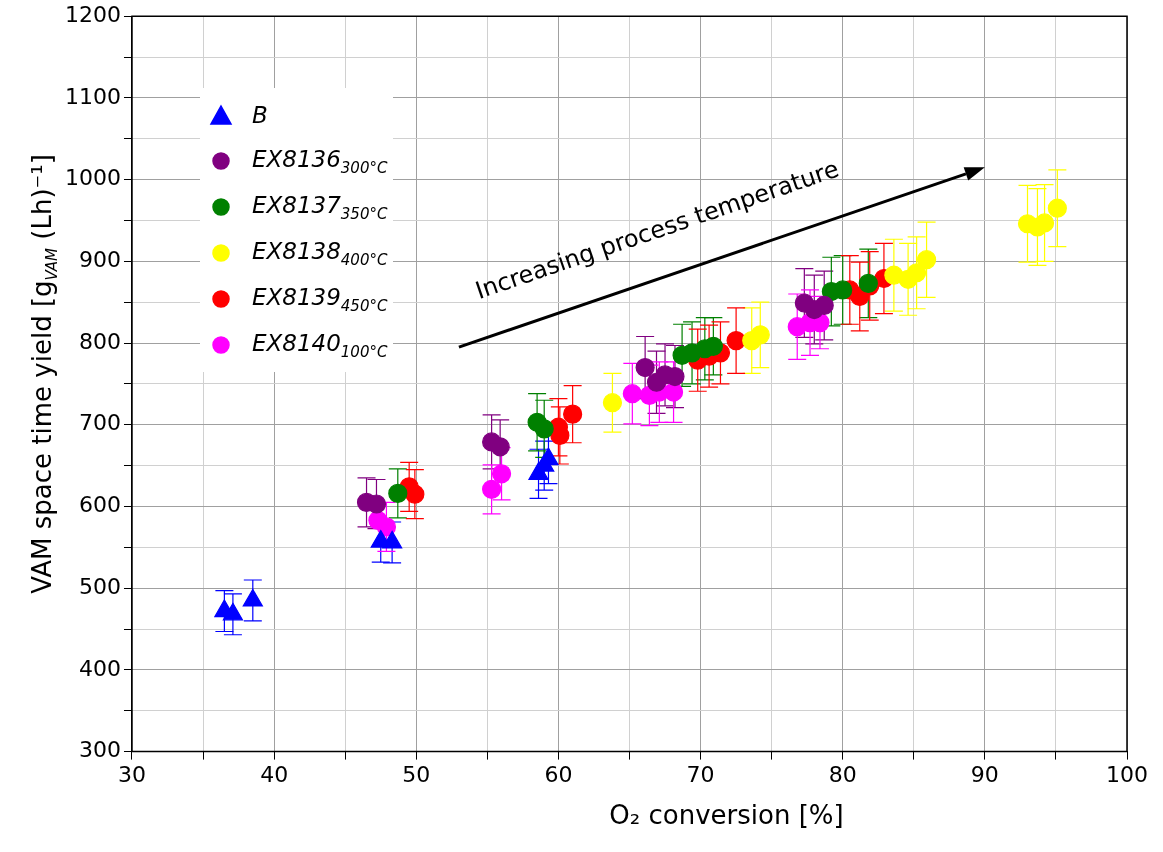 This screenshot has width=1163, height=852. Describe the element at coordinates (842, 774) in the screenshot. I see `x-tick-label: 80` at that location.